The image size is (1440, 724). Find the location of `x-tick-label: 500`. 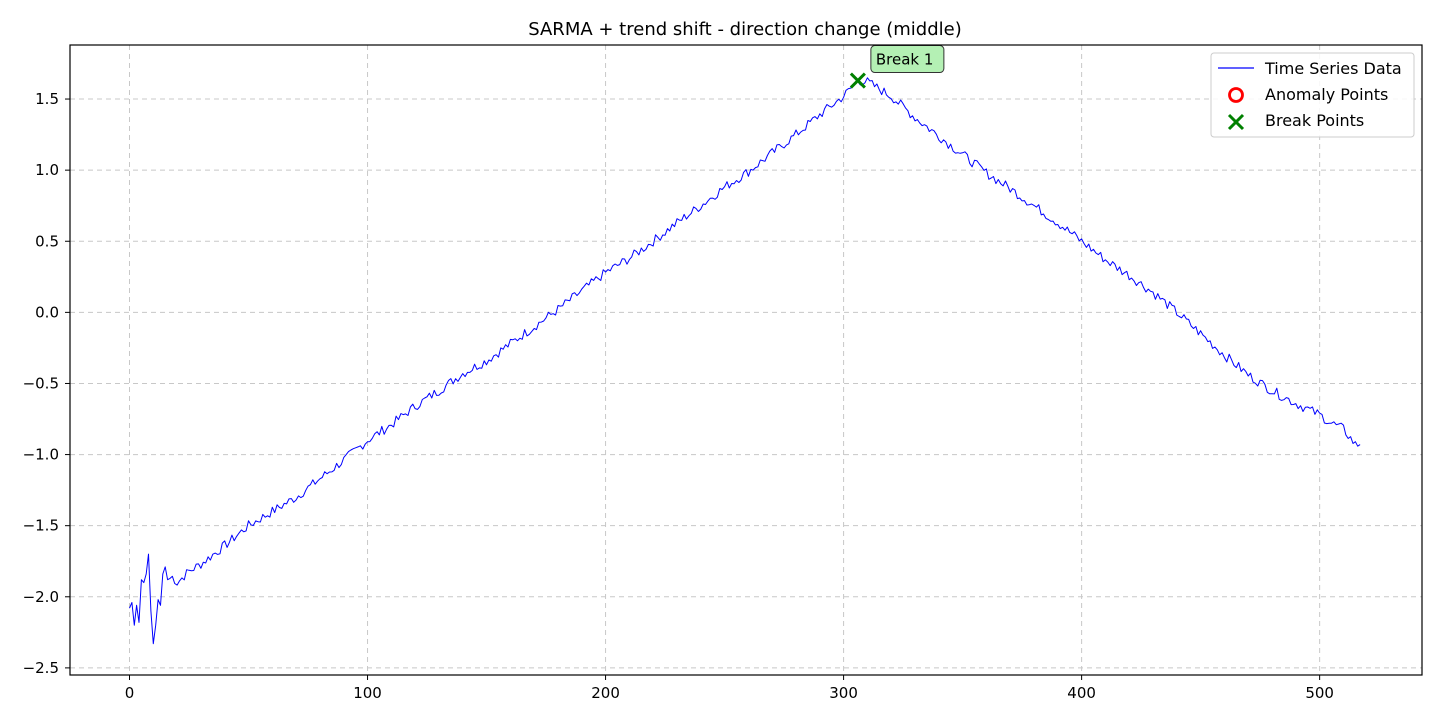

x-tick-label: 500 is located at coordinates (1319, 693).